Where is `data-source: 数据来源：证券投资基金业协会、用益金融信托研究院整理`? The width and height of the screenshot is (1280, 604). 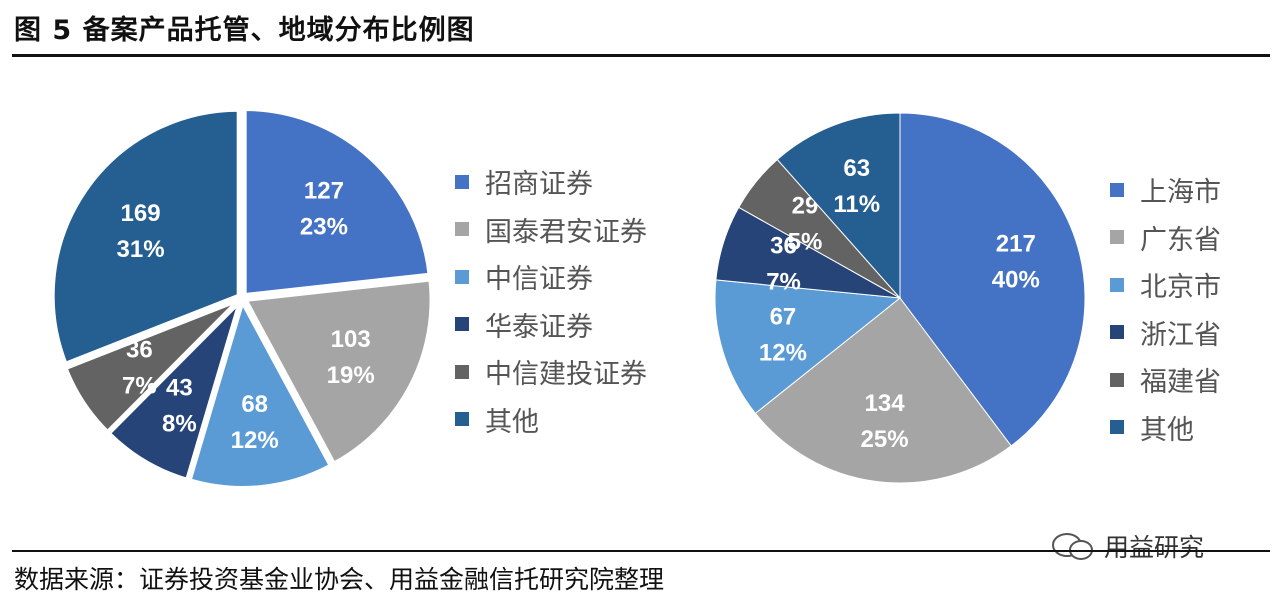
data-source: 数据来源：证券投资基金业协会、用益金融信托研究院整理 is located at coordinates (339, 579).